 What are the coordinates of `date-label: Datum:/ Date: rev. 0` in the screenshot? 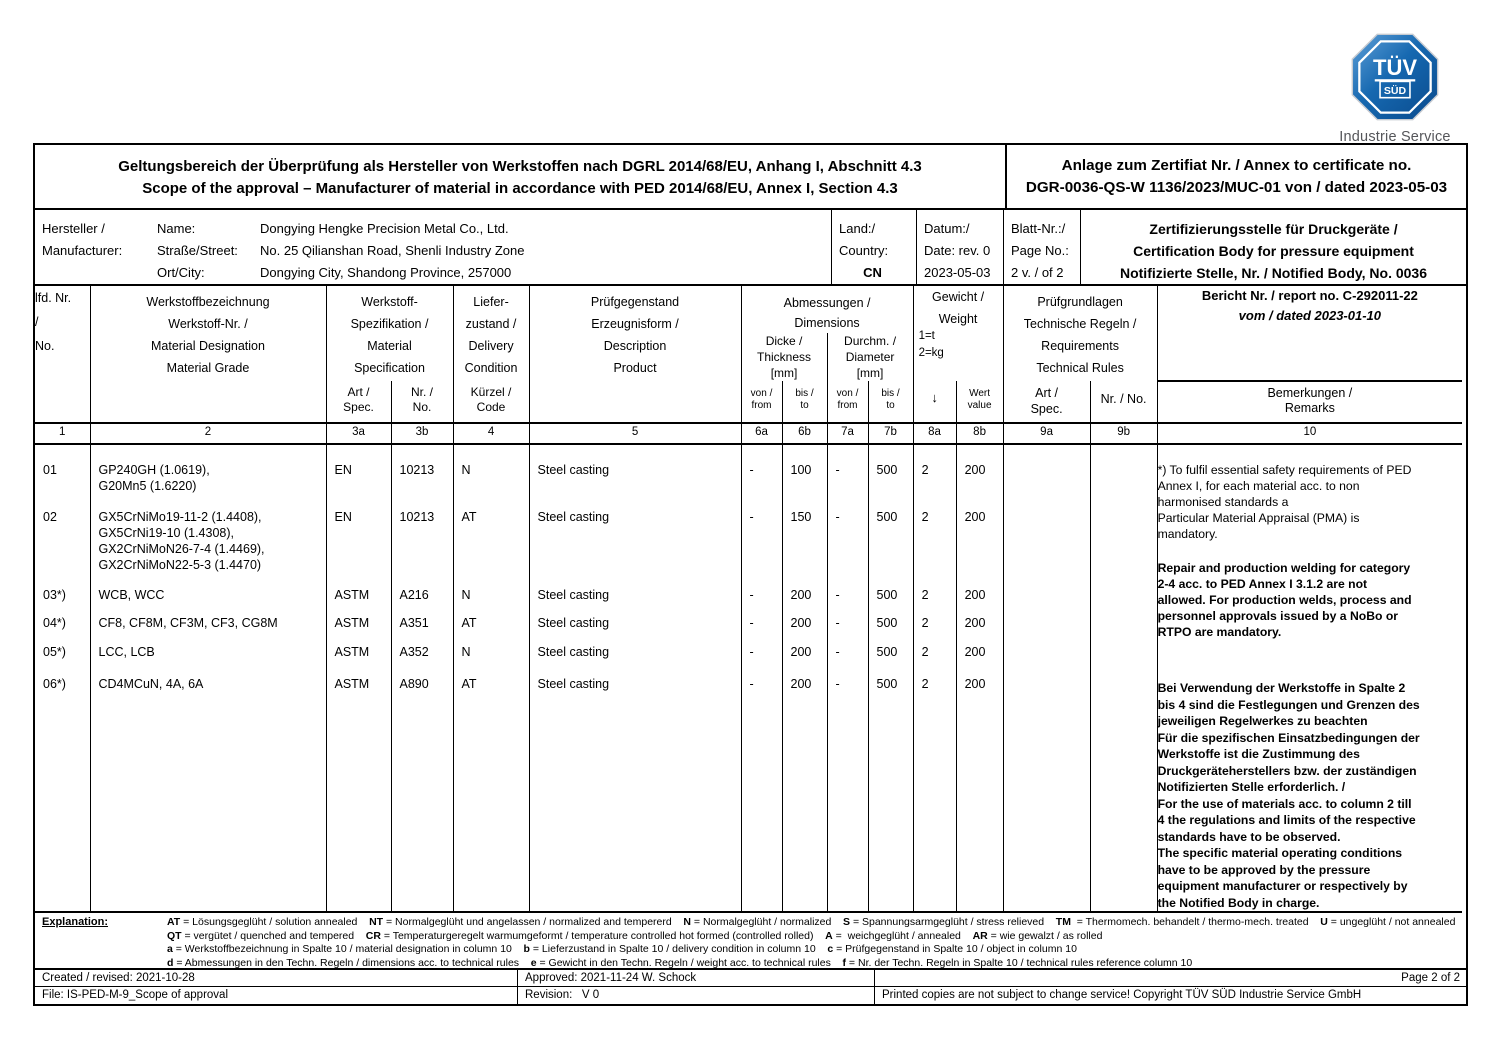 It's located at (957, 239).